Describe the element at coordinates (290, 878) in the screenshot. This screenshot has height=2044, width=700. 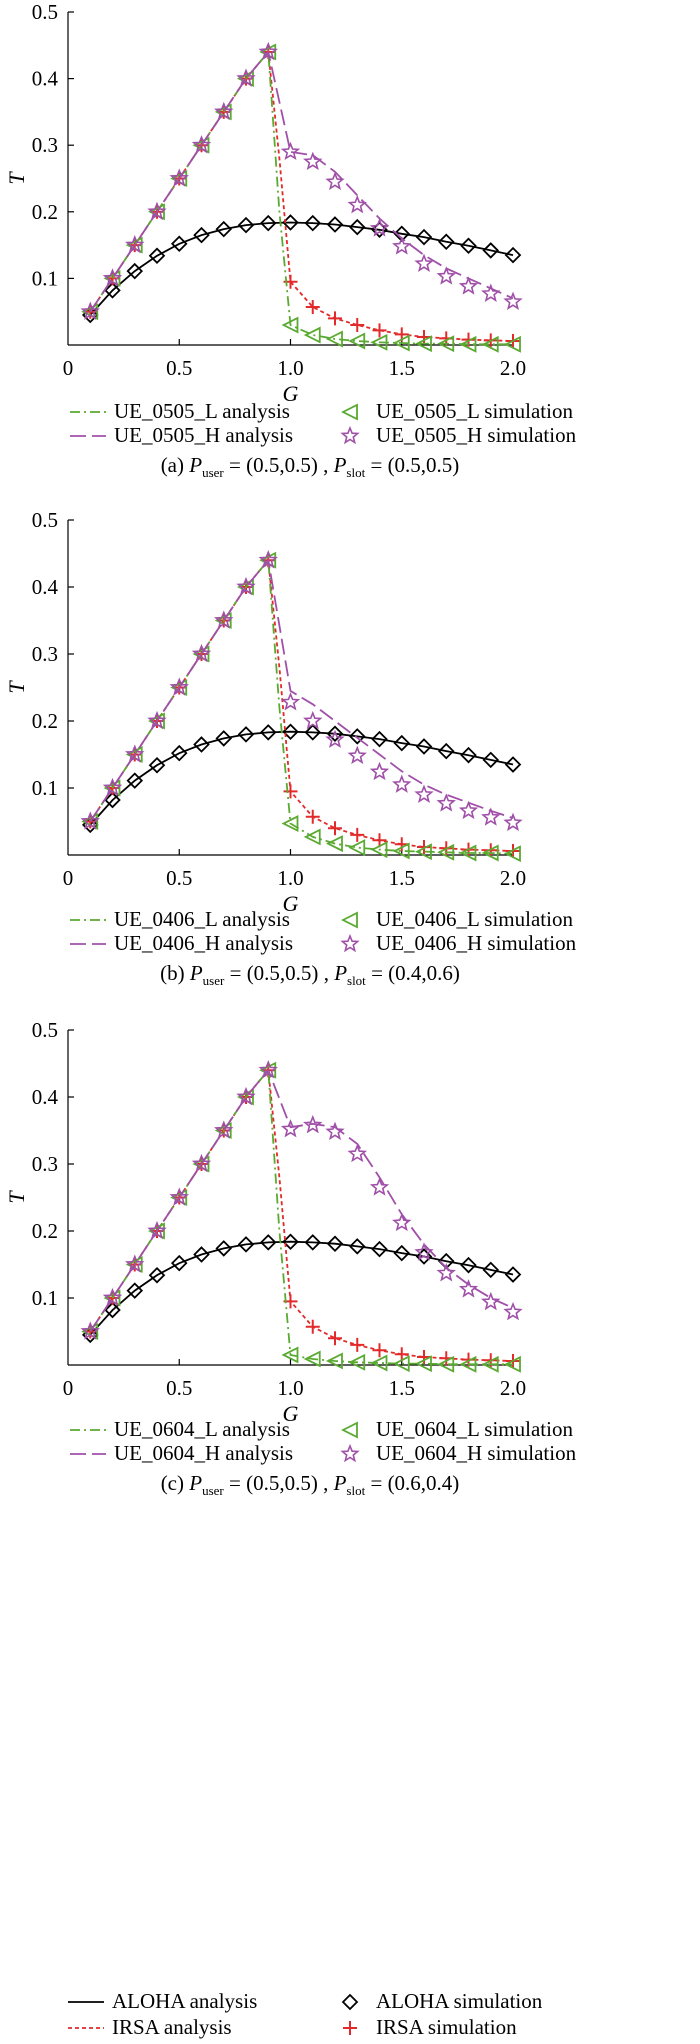
I see `x-tick-label: 1.0` at that location.